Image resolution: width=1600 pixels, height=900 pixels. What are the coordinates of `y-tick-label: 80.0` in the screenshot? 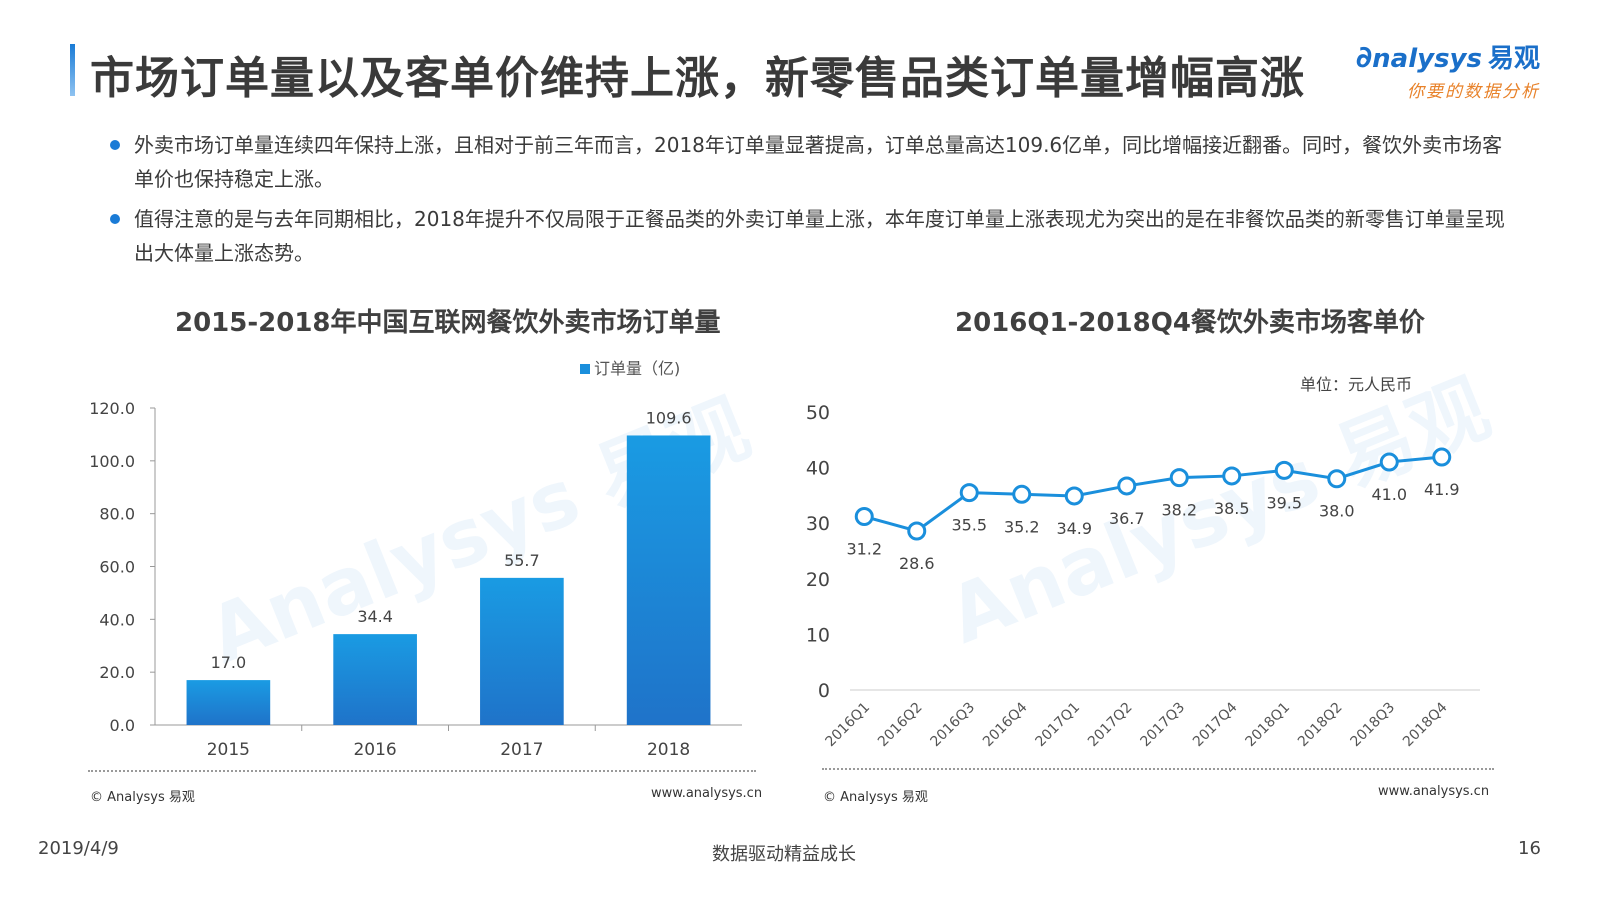 It's located at (117, 514).